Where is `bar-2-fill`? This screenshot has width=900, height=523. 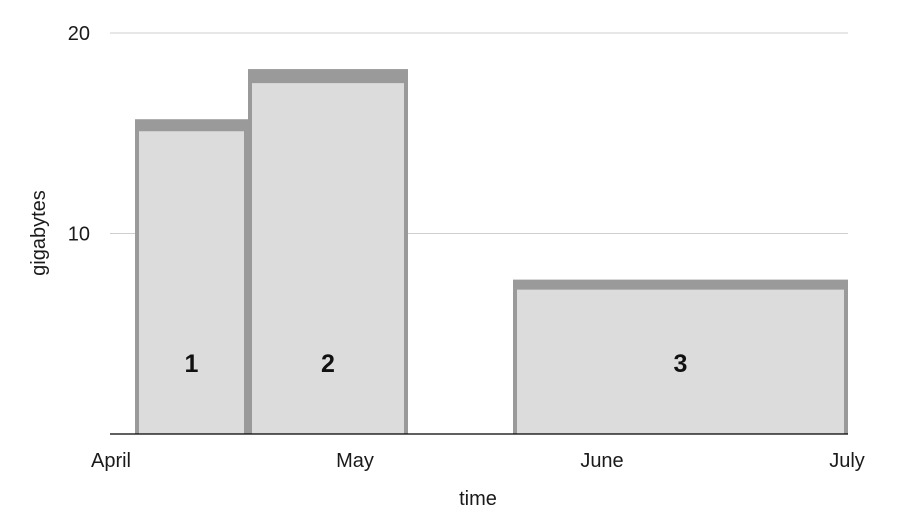
bar-2-fill is located at coordinates (328, 258).